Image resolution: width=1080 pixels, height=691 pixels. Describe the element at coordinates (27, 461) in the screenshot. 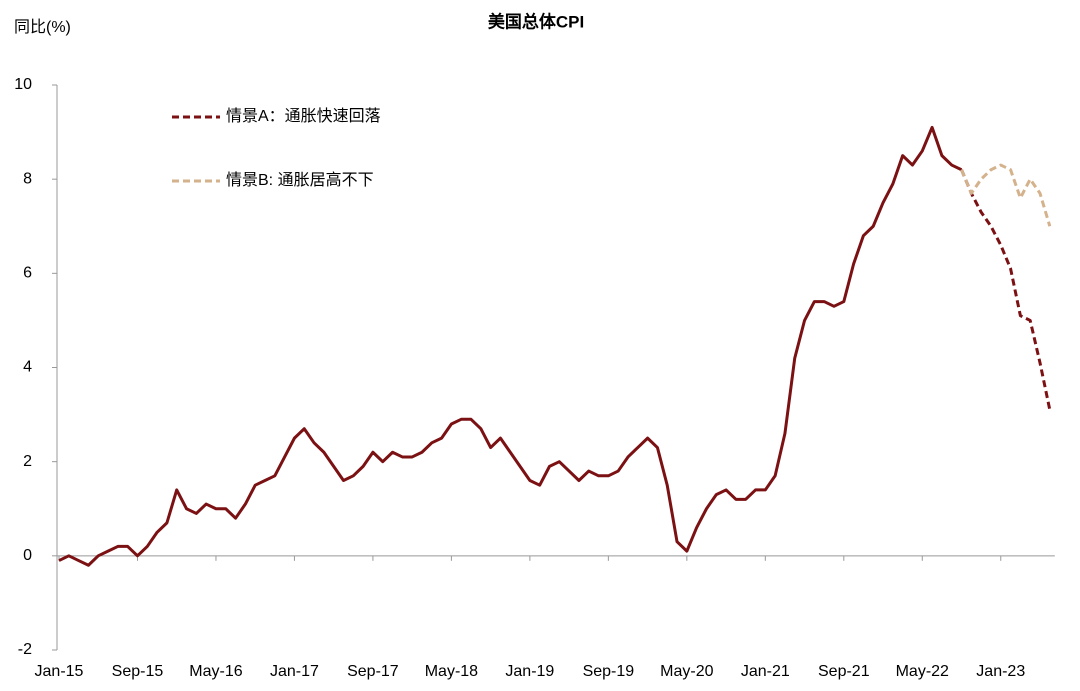

I see `y-tick-label: 2` at that location.